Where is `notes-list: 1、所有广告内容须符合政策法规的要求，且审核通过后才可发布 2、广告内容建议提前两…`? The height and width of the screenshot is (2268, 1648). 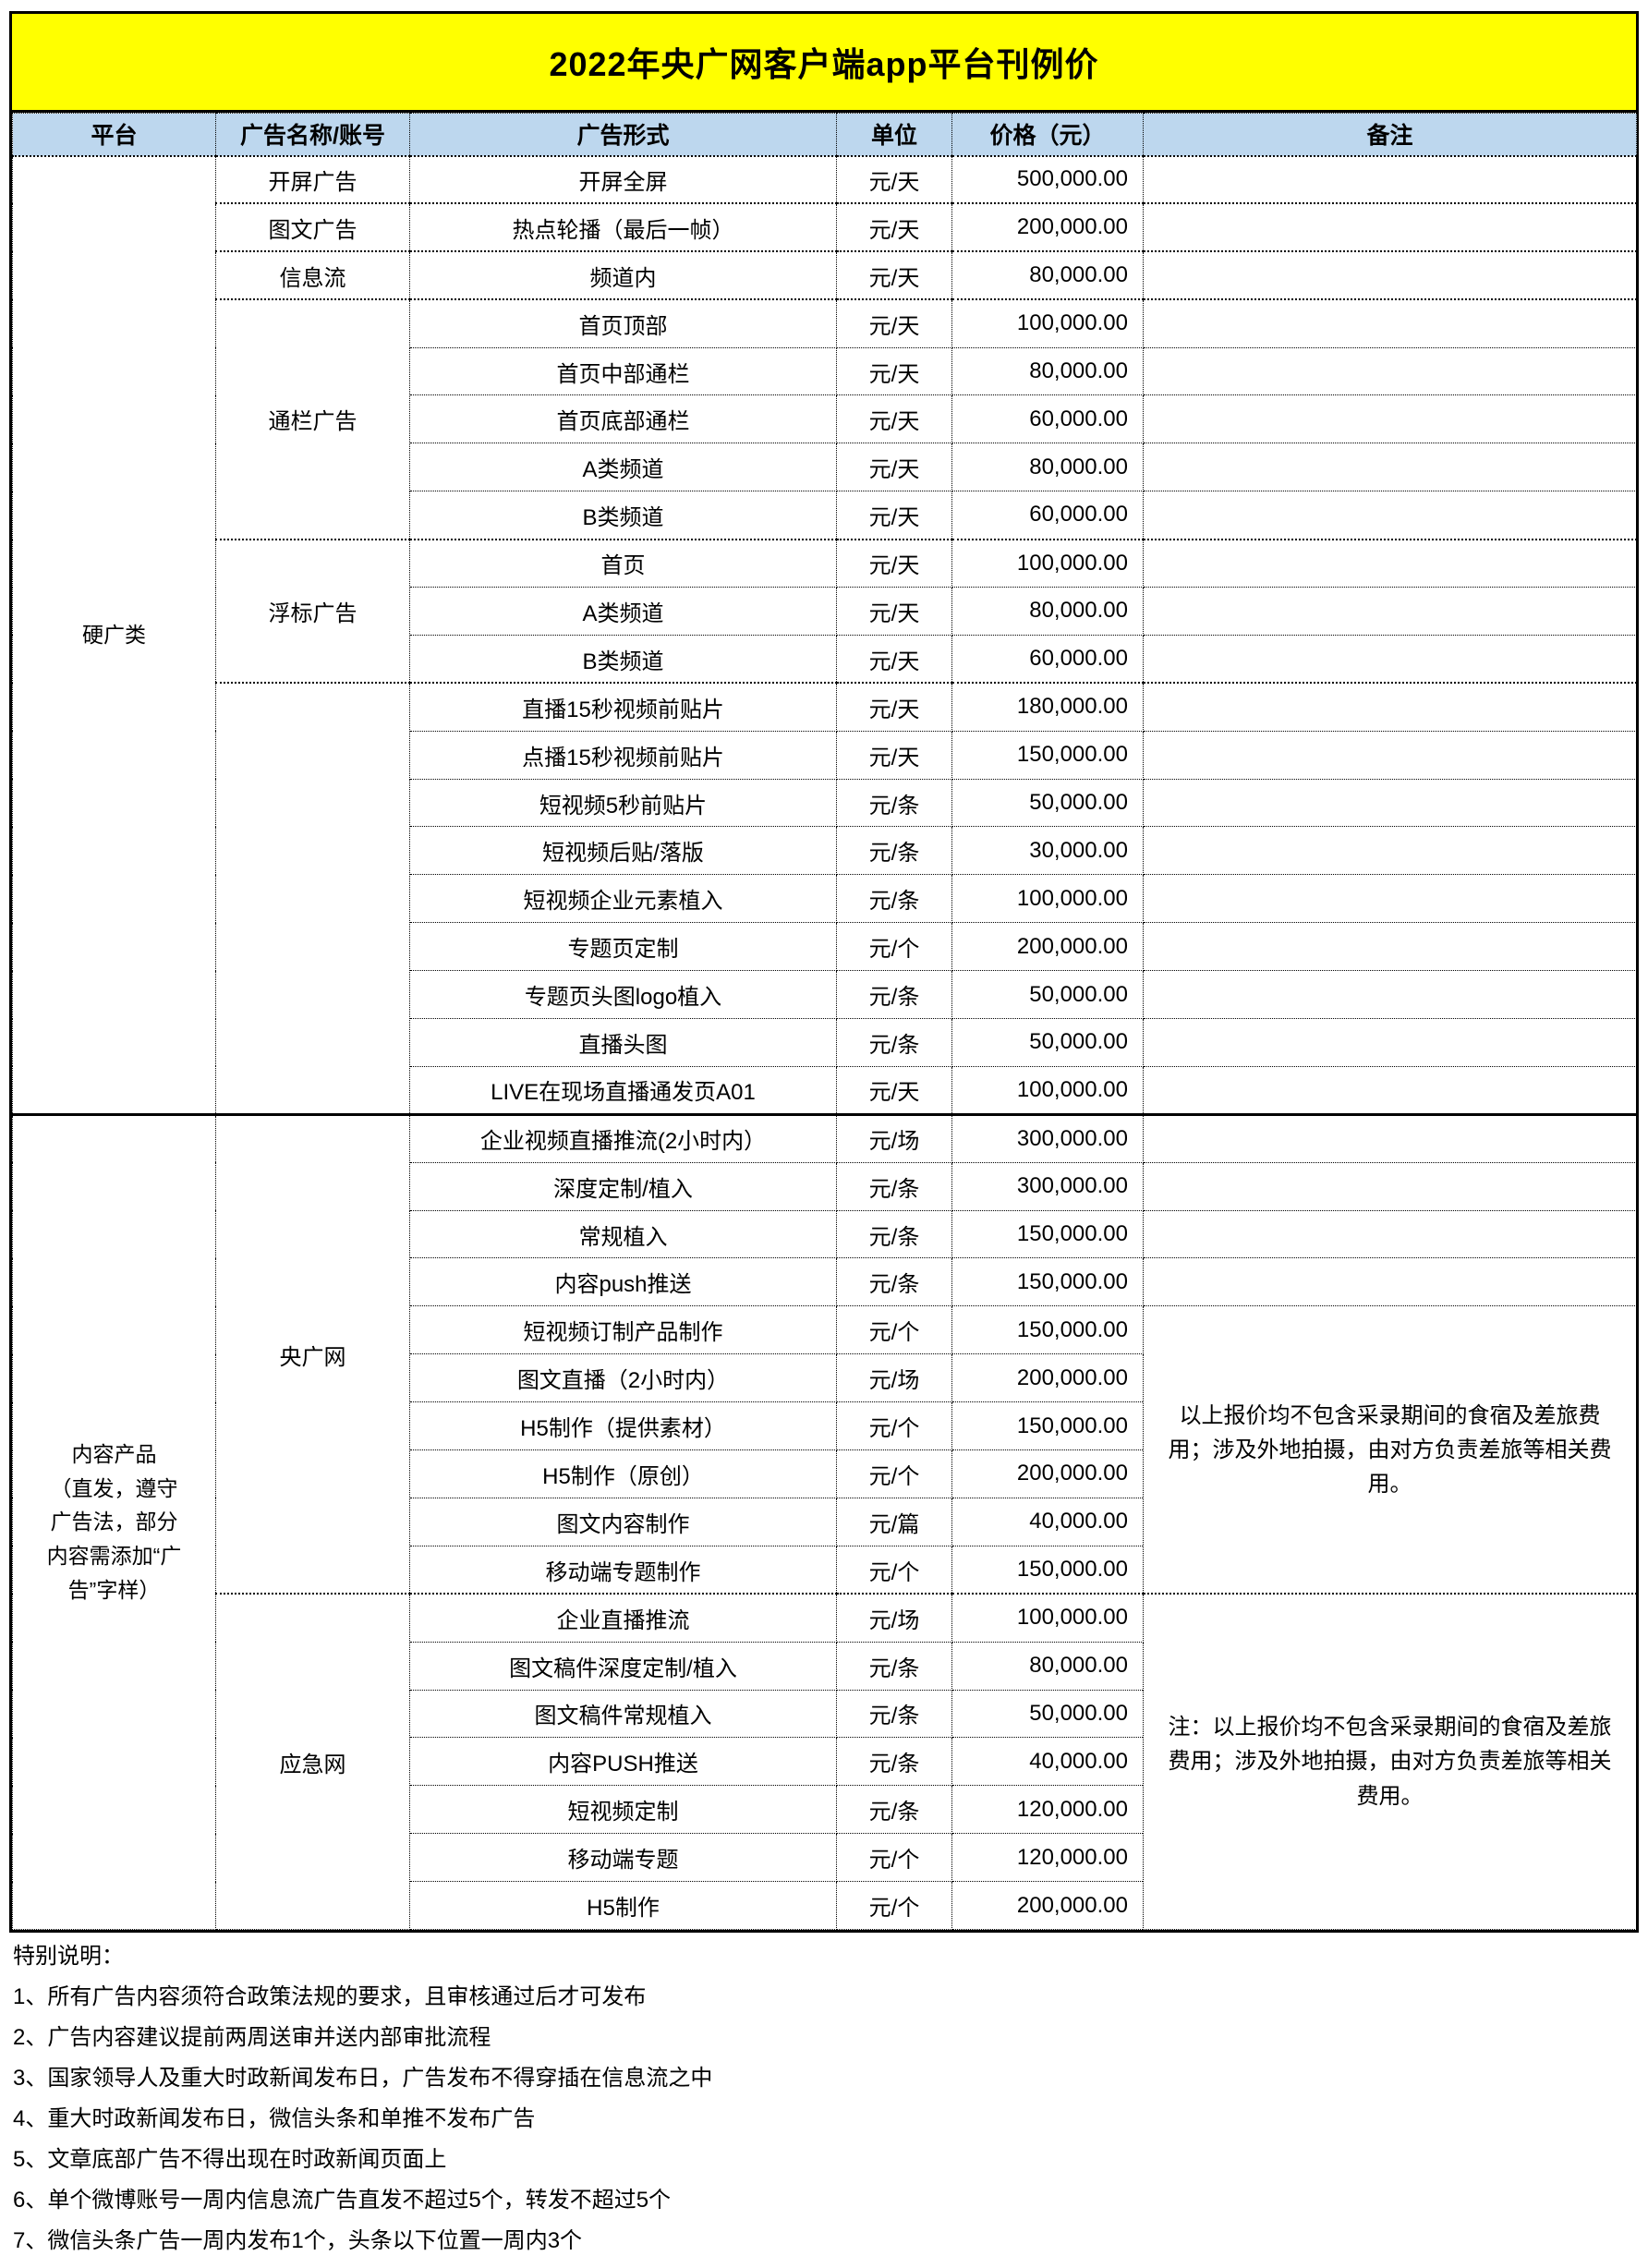 notes-list: 1、所有广告内容须符合政策法规的要求，且审核通过后才可发布 2、广告内容建议提前两… is located at coordinates (807, 2119).